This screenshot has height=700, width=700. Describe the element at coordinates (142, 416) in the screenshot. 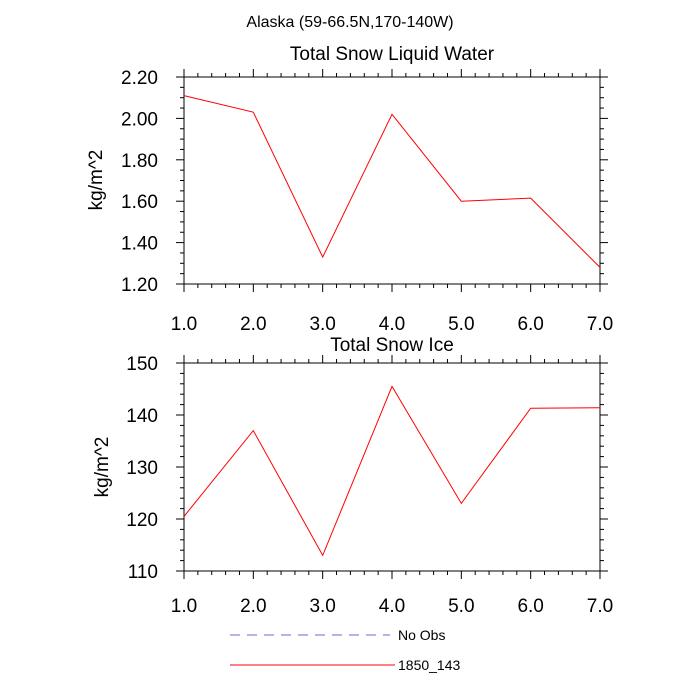

I see `y-tick-label: 140` at that location.